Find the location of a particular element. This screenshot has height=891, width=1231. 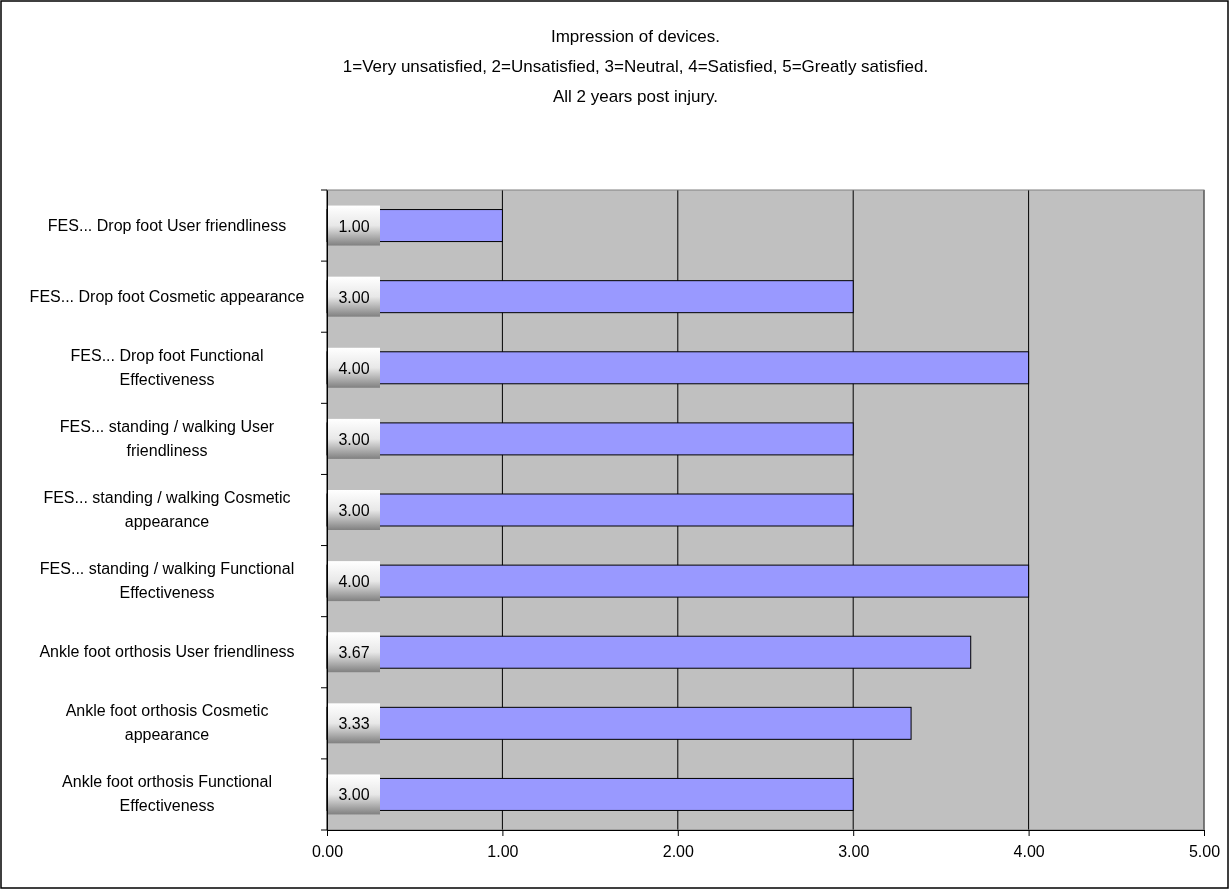

data-label: 3.67 is located at coordinates (354, 653).